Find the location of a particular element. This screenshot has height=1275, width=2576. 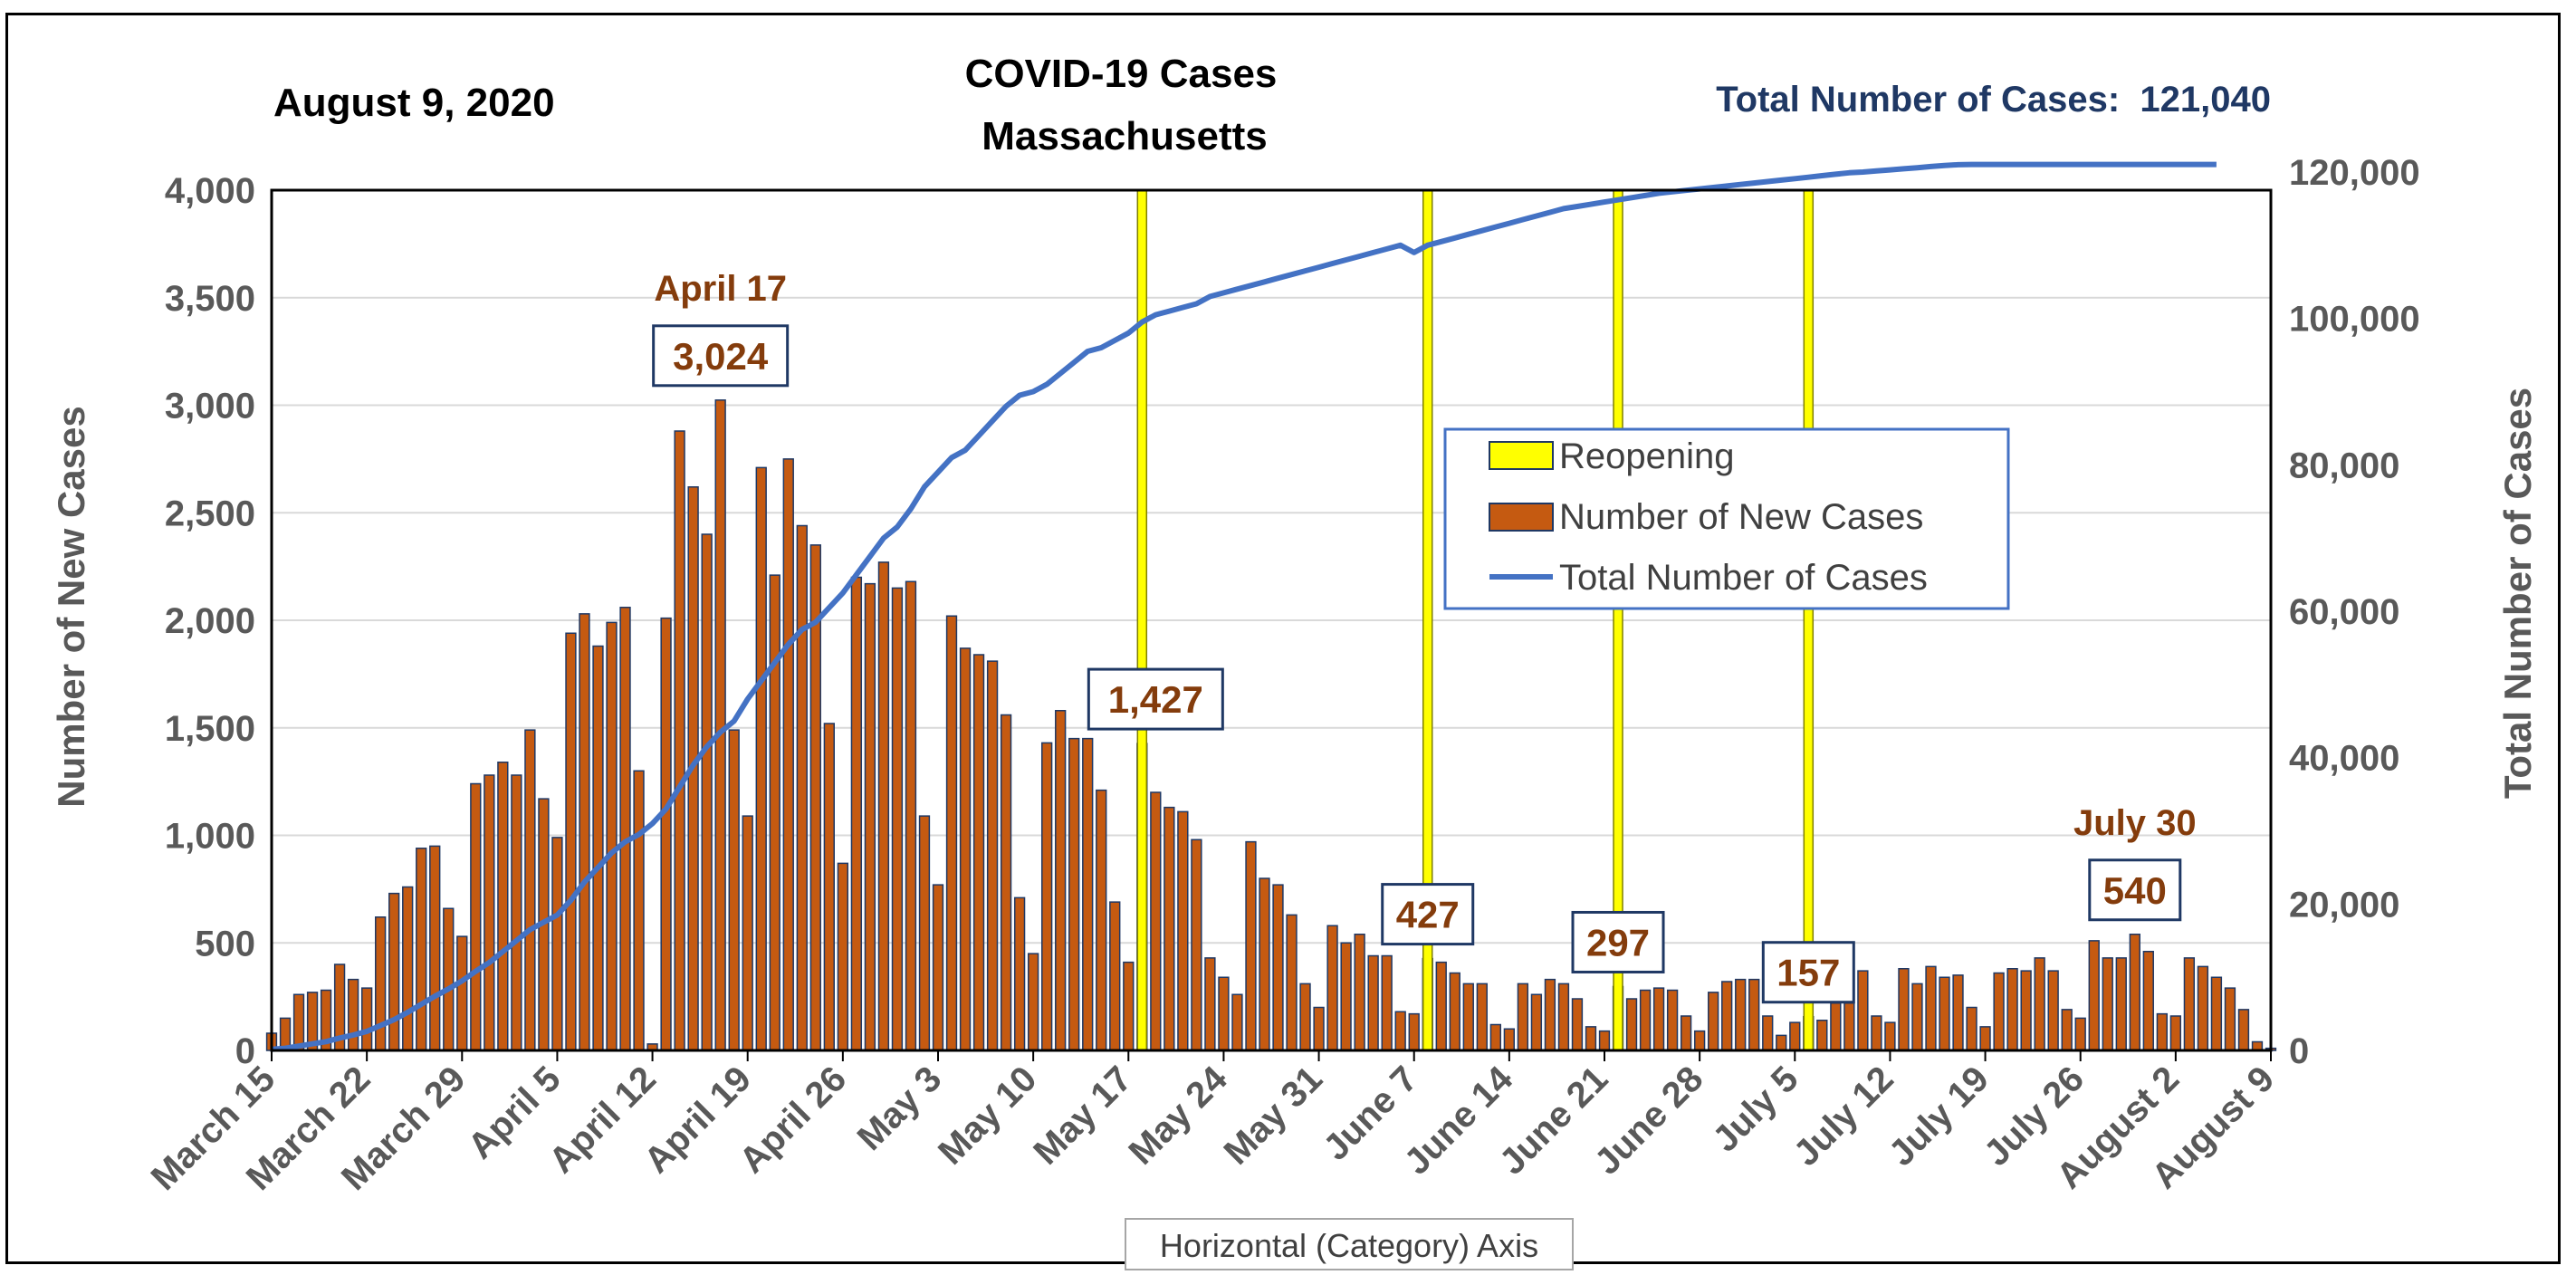

x-axis-tooltip-box is located at coordinates (1349, 1244).